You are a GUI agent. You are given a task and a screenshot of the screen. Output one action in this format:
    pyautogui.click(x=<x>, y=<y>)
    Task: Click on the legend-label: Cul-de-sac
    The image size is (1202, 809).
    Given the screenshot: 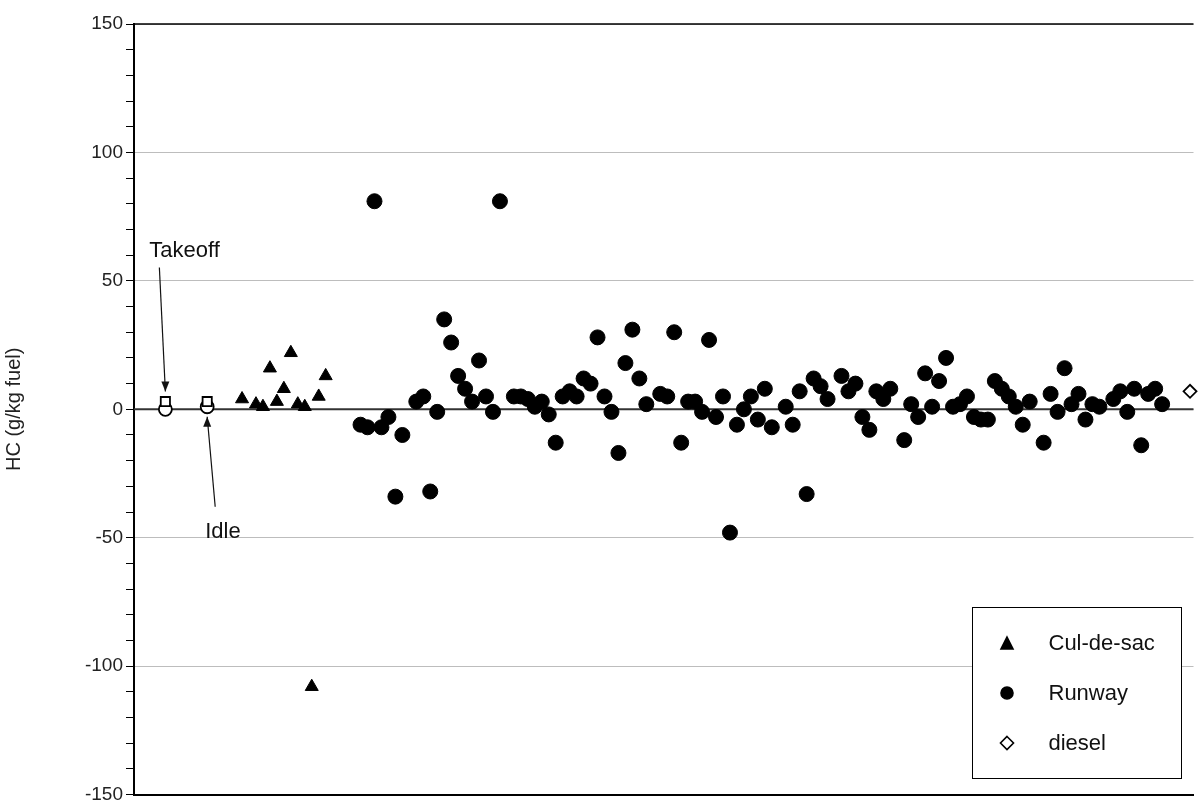 What is the action you would take?
    pyautogui.click(x=1101, y=642)
    